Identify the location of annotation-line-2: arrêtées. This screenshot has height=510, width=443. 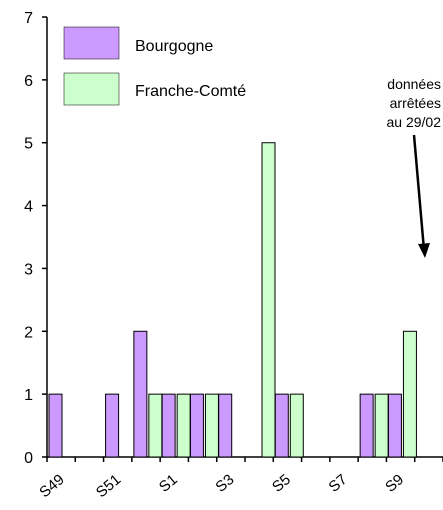
(415, 103).